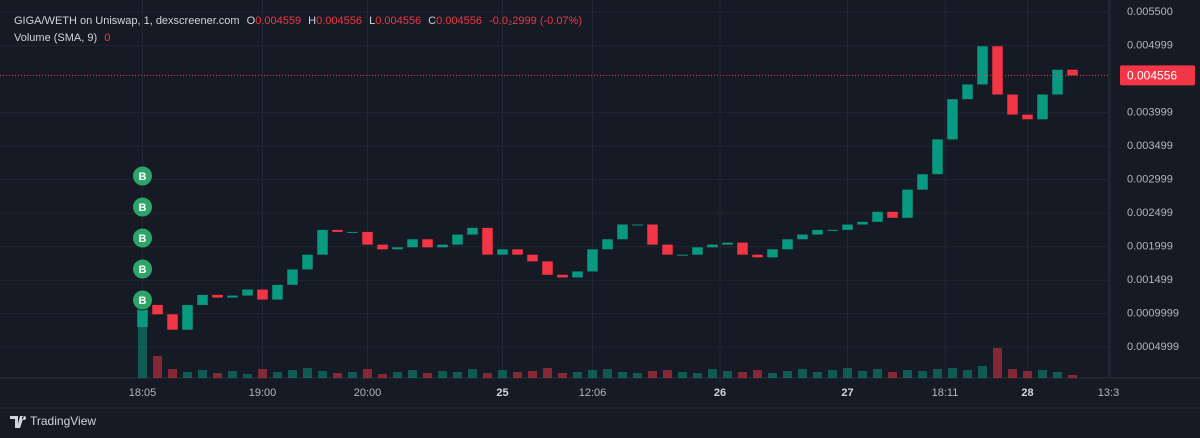 This screenshot has height=438, width=1200. Describe the element at coordinates (127, 21) in the screenshot. I see `symbol: GIGA/WETH on Uniswap, 1, dexscreener.com` at that location.